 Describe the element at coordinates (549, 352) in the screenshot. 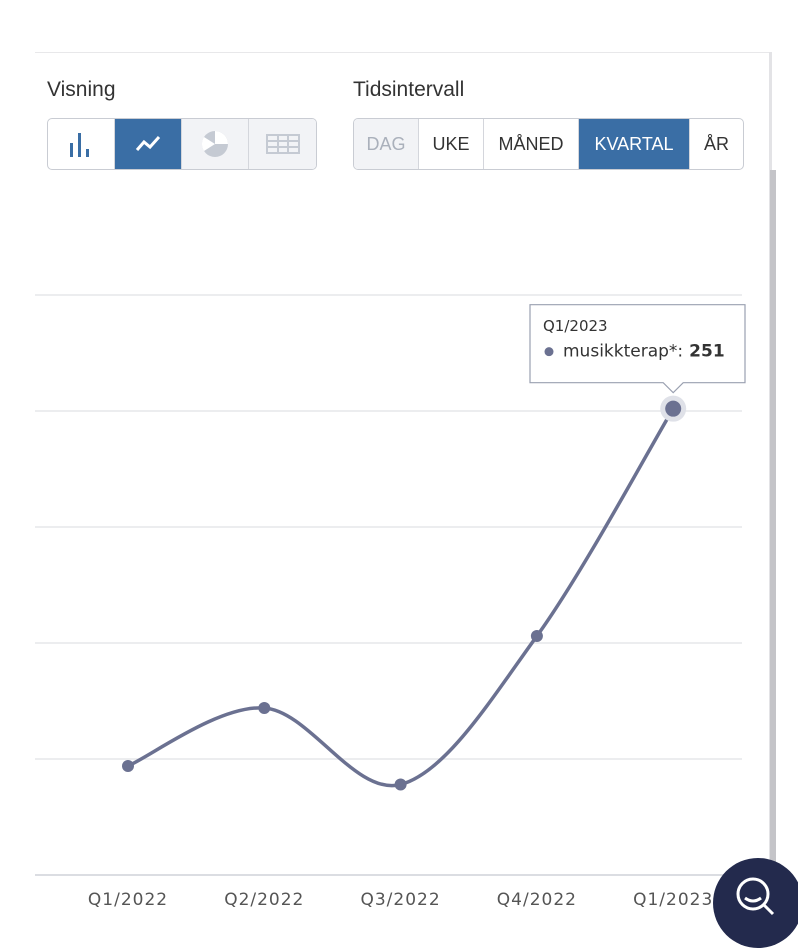

I see `tooltip-marker` at that location.